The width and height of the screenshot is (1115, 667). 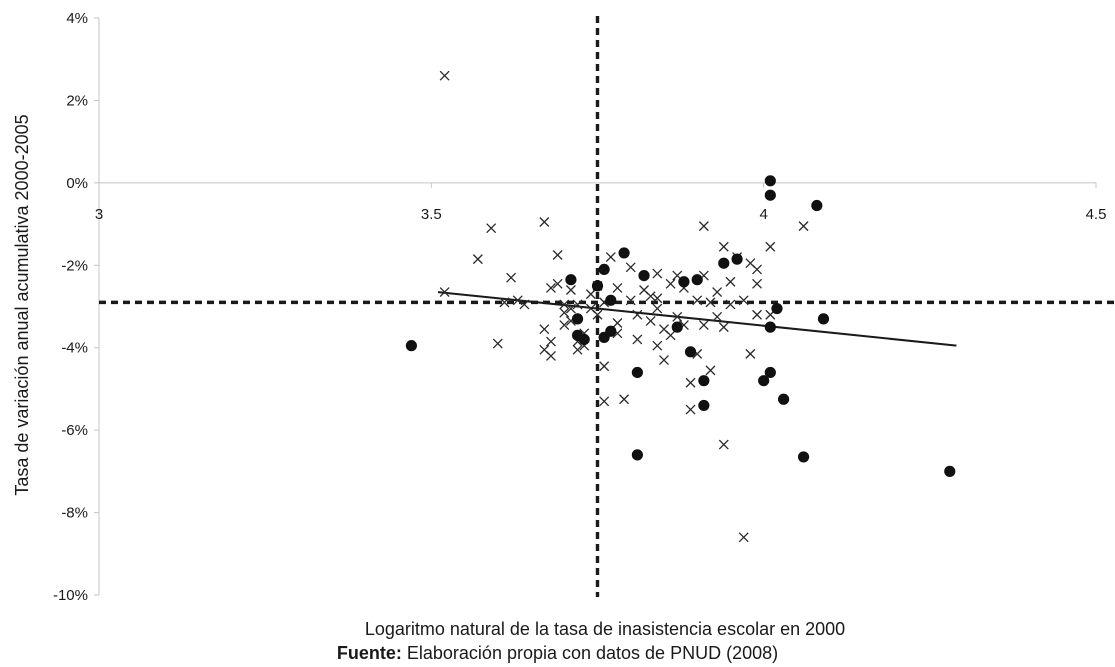 I want to click on y-tick-label: 0%, so click(x=77, y=183).